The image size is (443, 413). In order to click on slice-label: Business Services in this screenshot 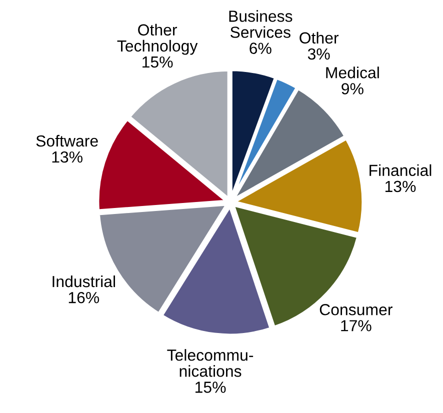, I will do `click(260, 24)`.